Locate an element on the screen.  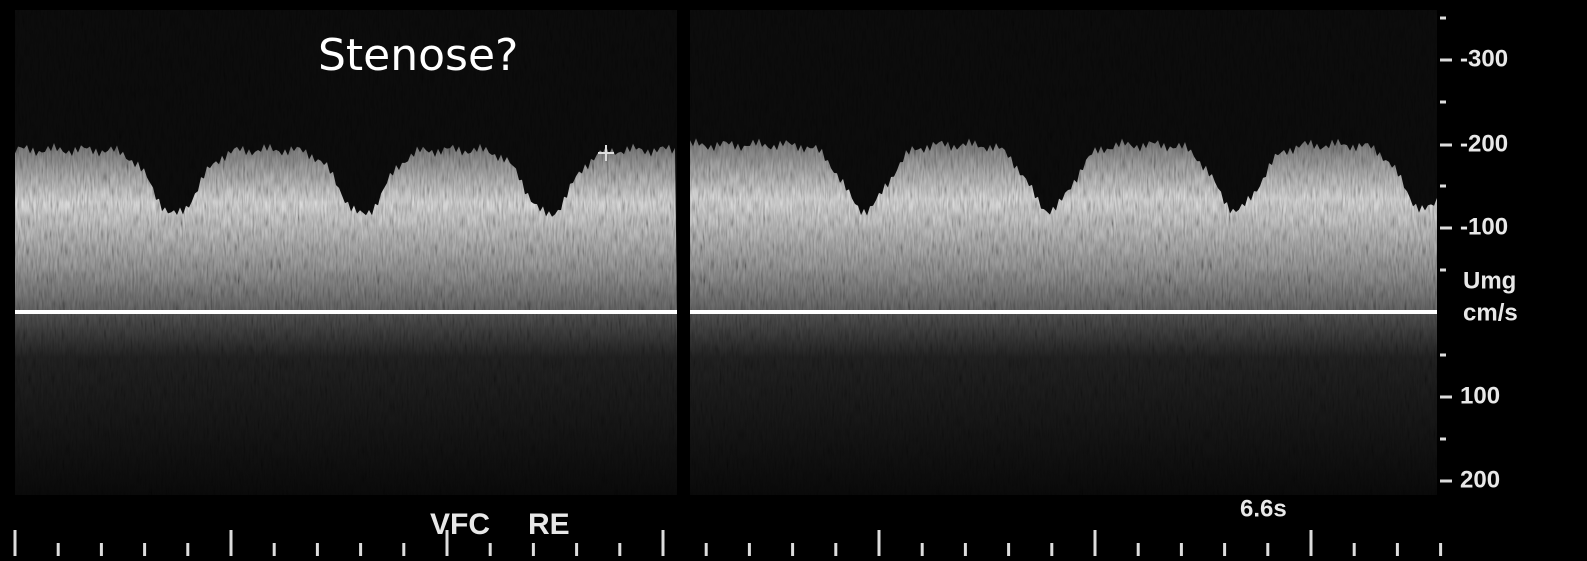
footer-label: VFC is located at coordinates (460, 524).